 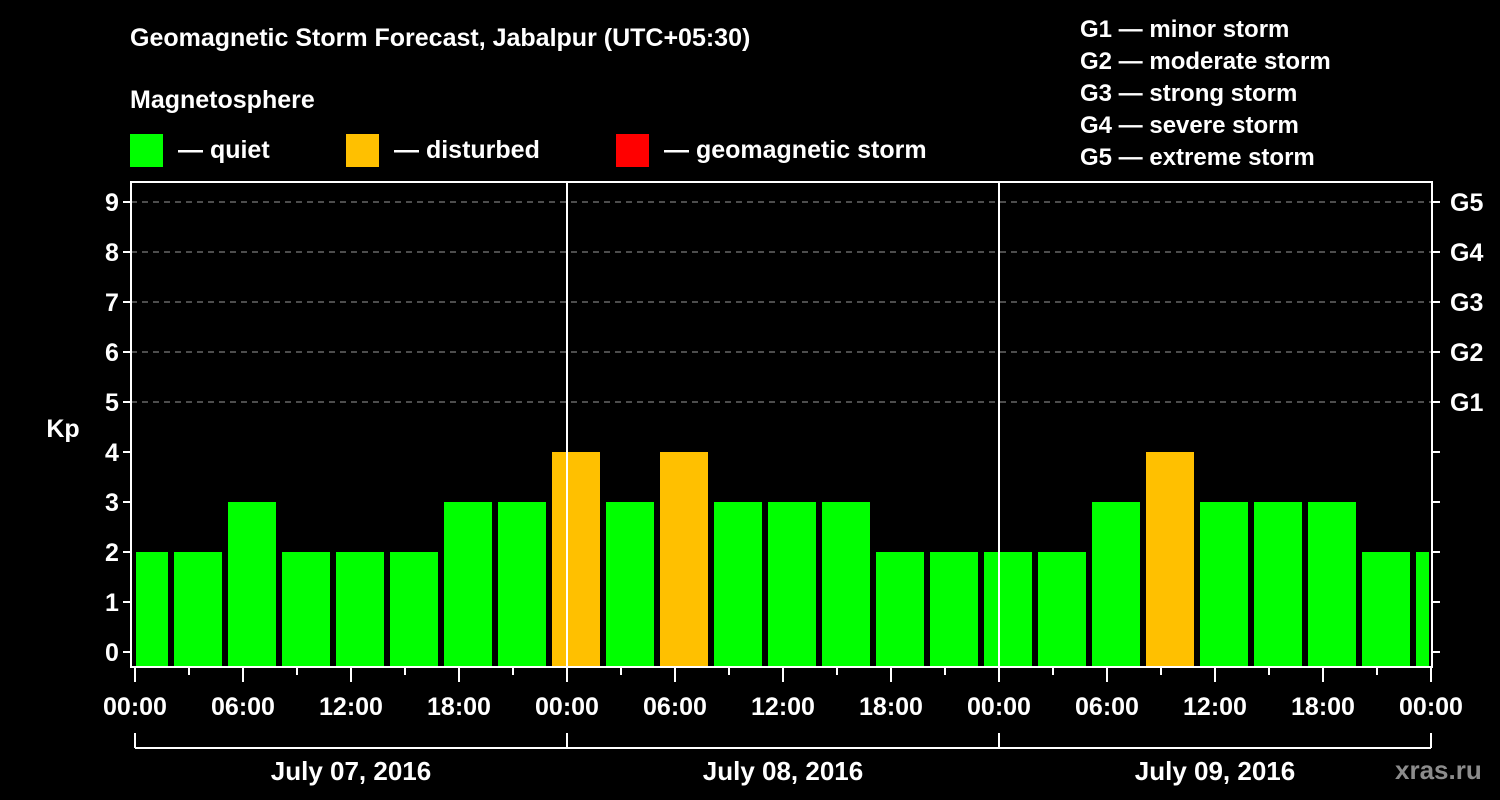 I want to click on watermark: xras.ru, so click(x=1438, y=770).